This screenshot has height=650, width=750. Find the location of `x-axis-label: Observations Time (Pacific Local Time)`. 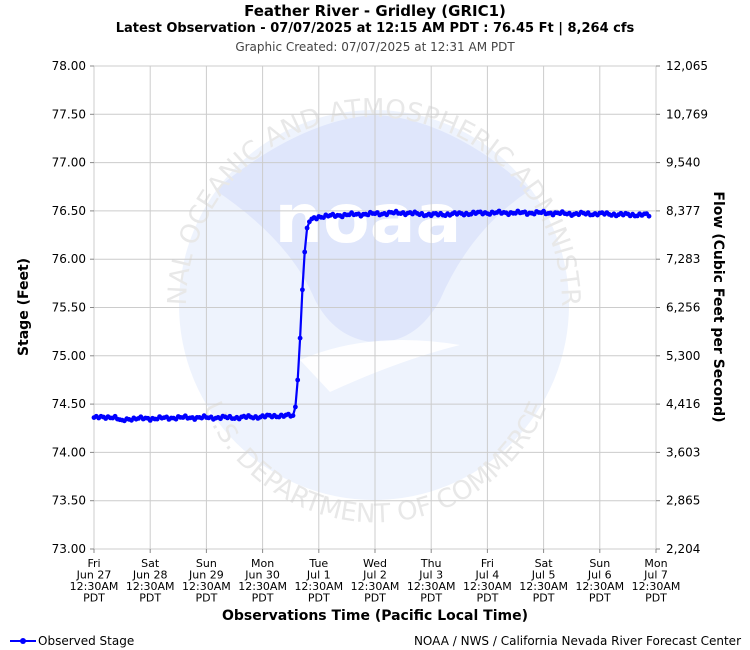

x-axis-label: Observations Time (Pacific Local Time) is located at coordinates (375, 616).